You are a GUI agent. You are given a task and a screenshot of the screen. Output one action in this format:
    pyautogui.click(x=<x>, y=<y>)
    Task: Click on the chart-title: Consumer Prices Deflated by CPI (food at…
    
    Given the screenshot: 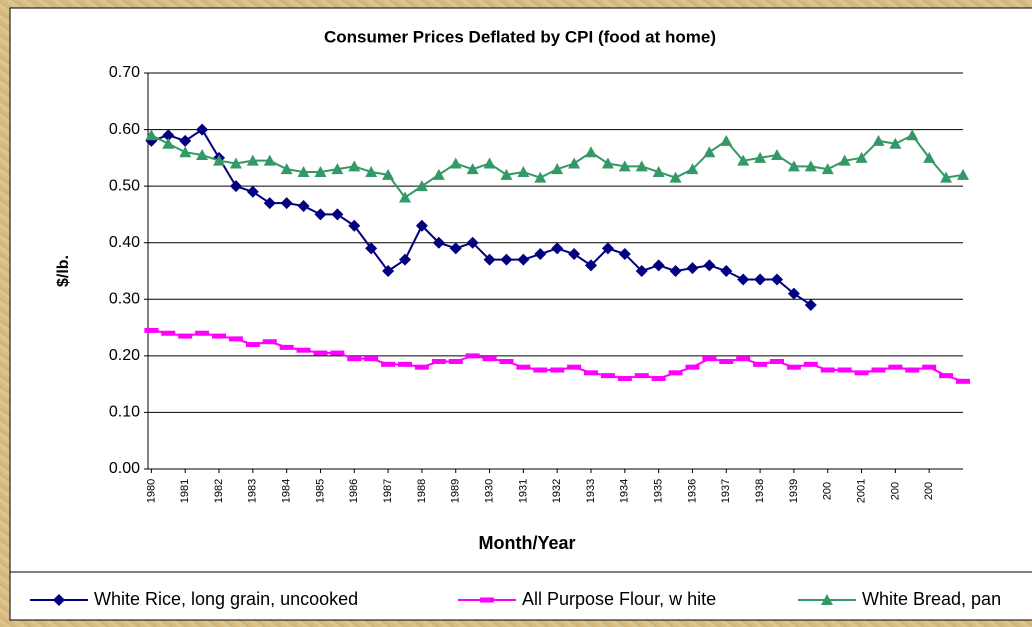 What is the action you would take?
    pyautogui.click(x=520, y=36)
    